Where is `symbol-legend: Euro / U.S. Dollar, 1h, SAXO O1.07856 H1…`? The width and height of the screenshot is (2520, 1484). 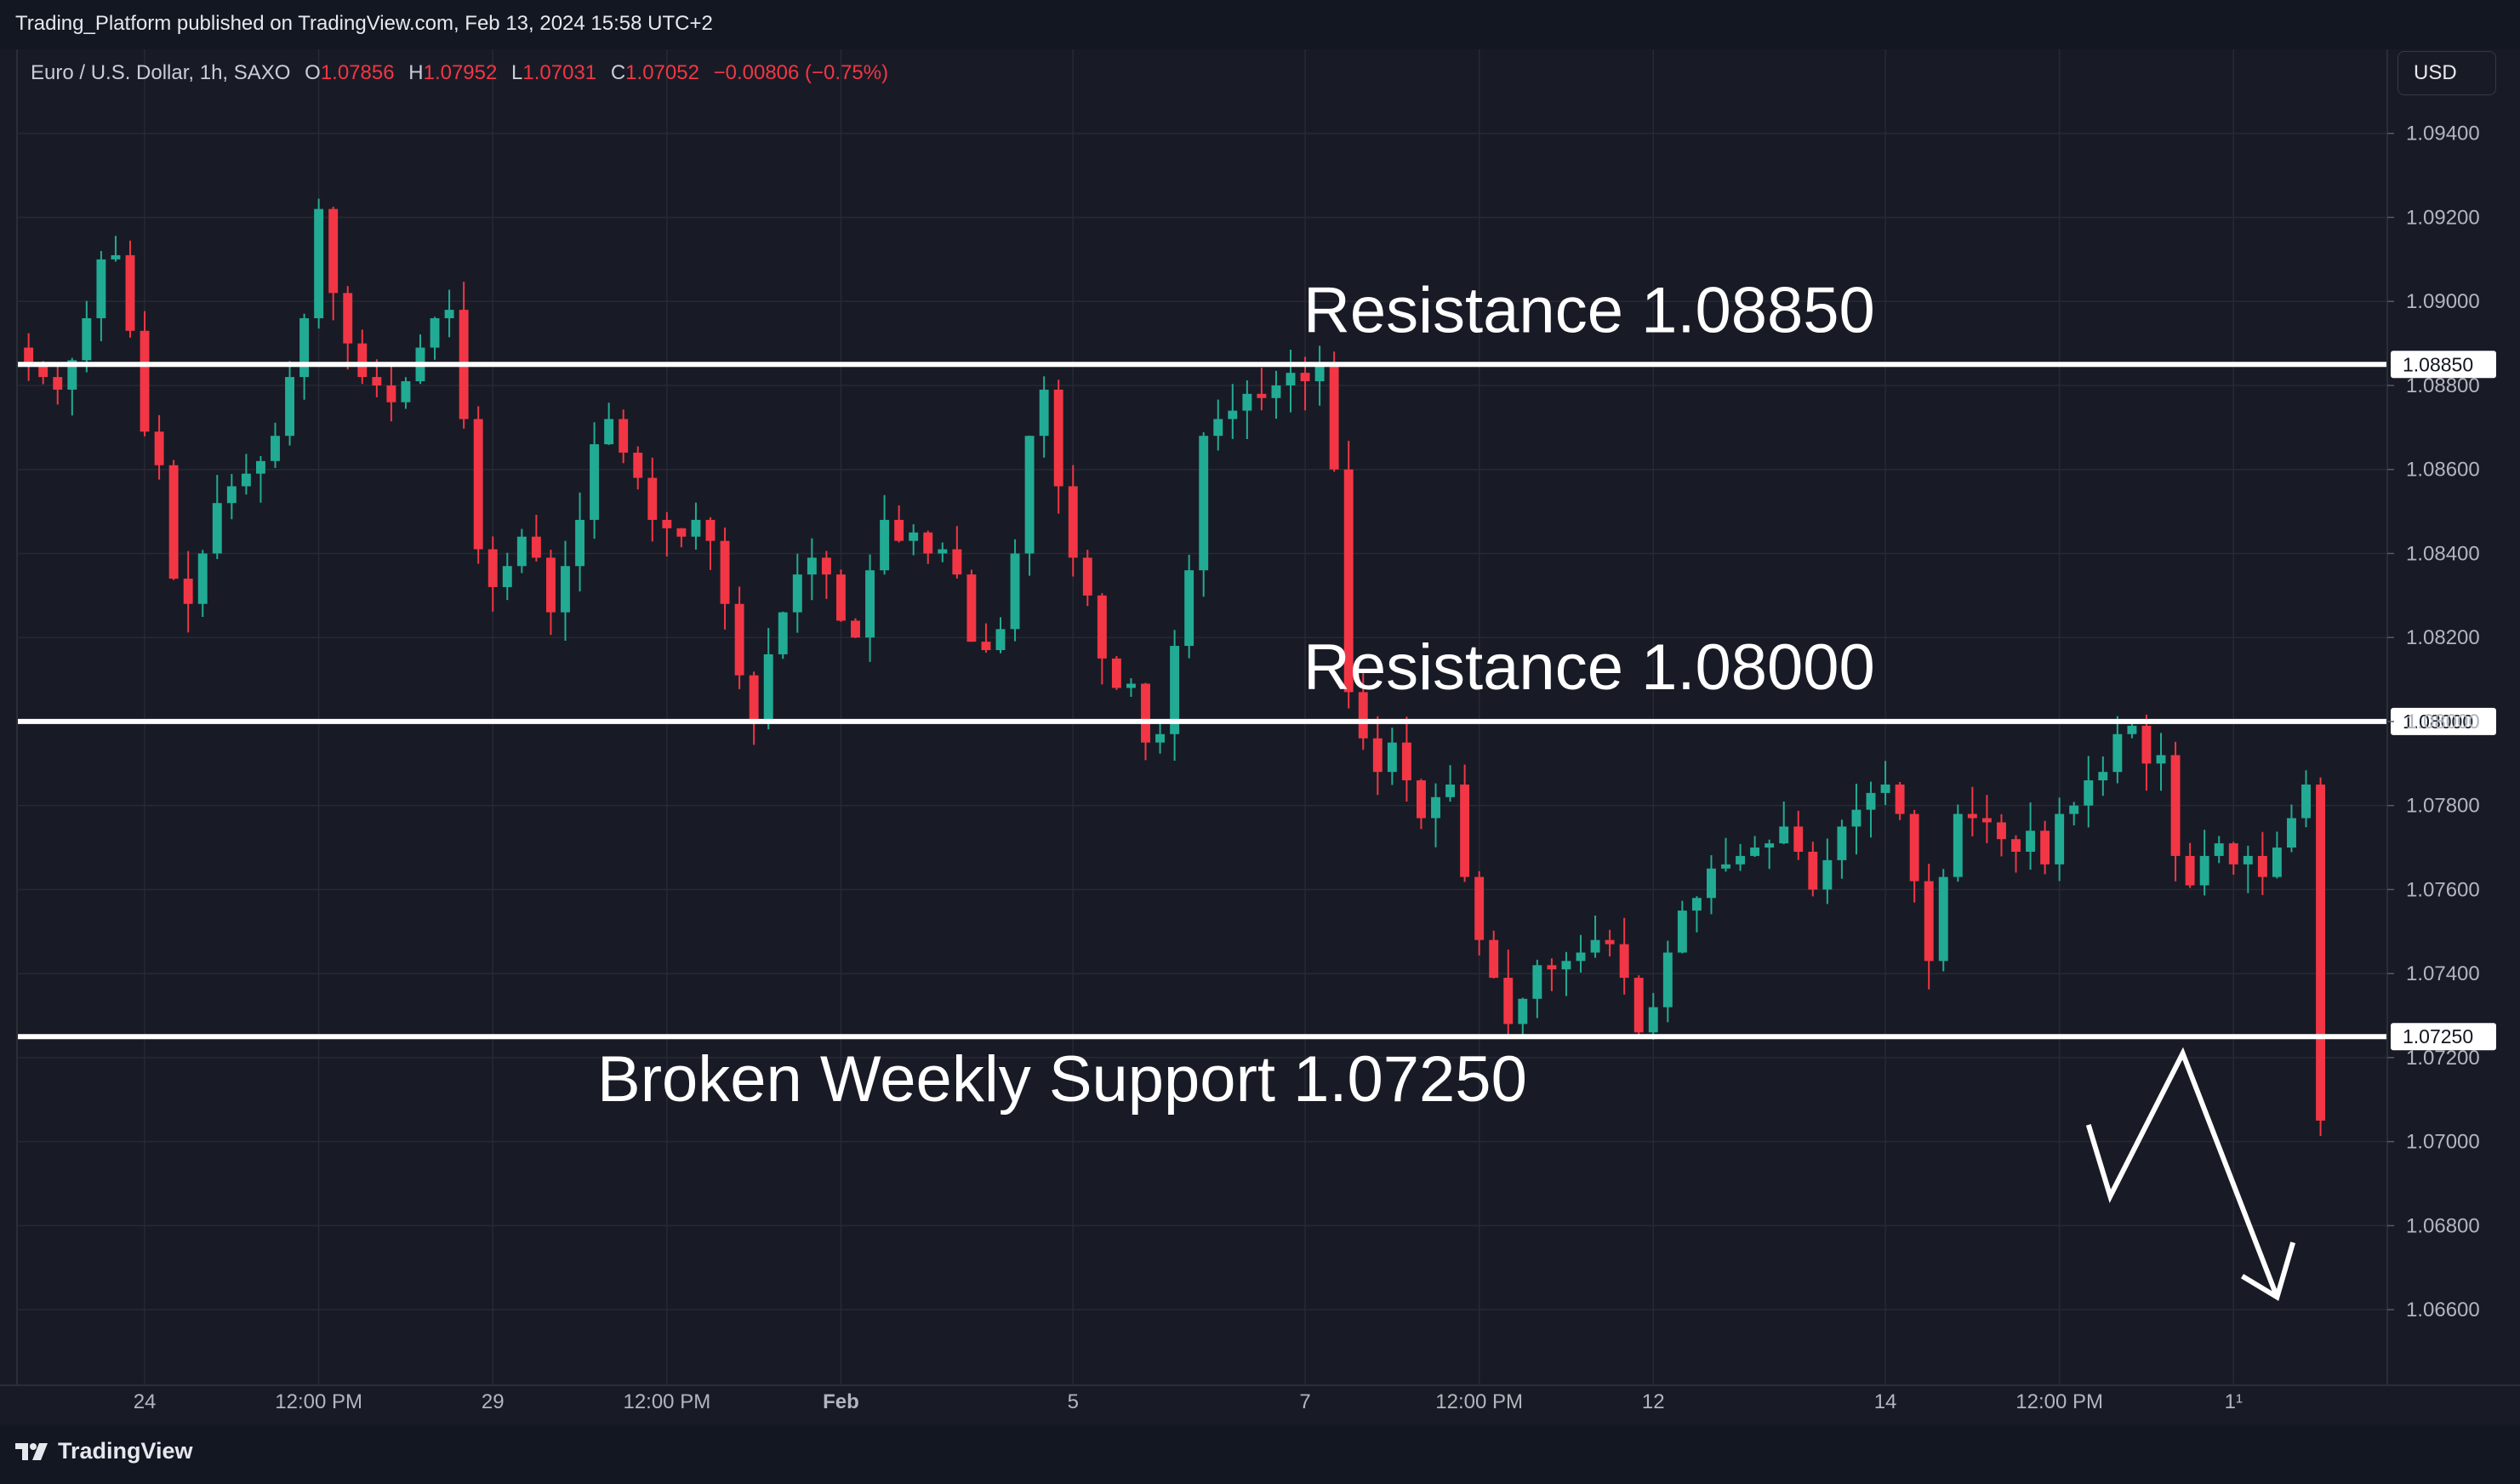
symbol-legend: Euro / U.S. Dollar, 1h, SAXO O1.07856 H1… is located at coordinates (459, 73).